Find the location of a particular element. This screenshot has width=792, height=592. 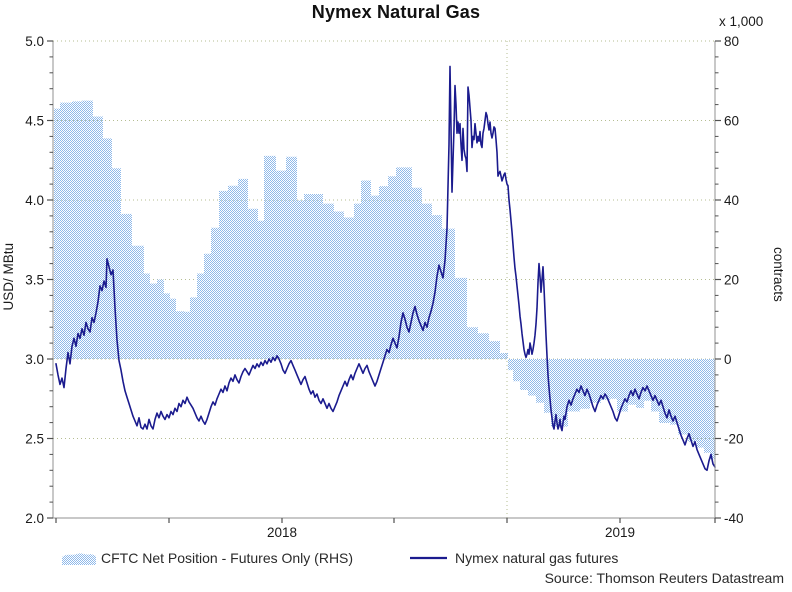

chart-title: Nymex Natural Gas is located at coordinates (396, 12).